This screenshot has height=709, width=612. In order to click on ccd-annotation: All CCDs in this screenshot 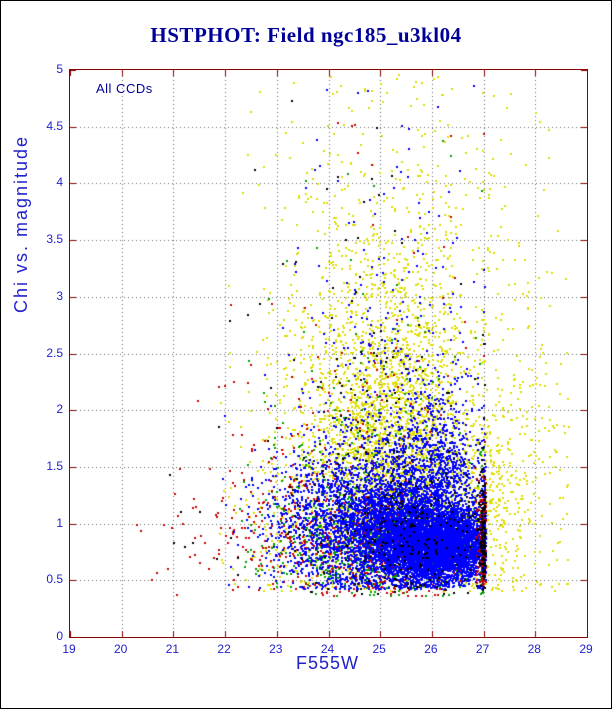, I will do `click(124, 88)`.